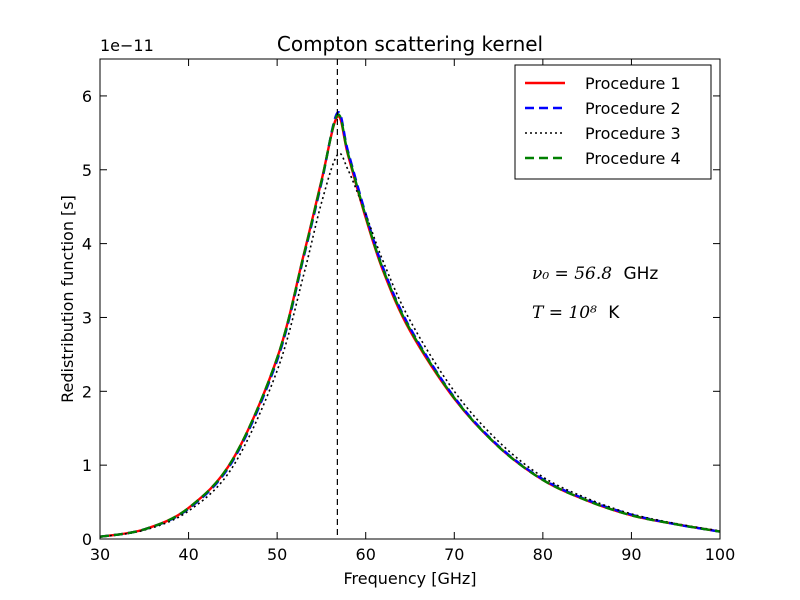 The image size is (800, 600). I want to click on y-tick-label: 6, so click(87, 96).